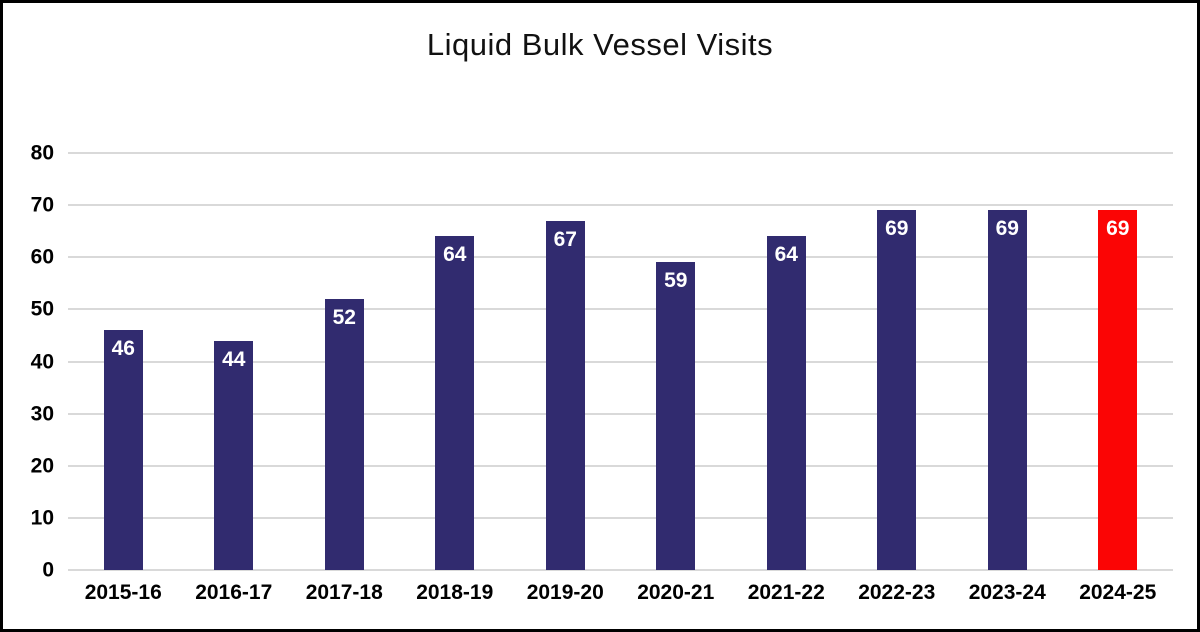  What do you see at coordinates (786, 592) in the screenshot?
I see `x-axis-tick-label: 2021-22` at bounding box center [786, 592].